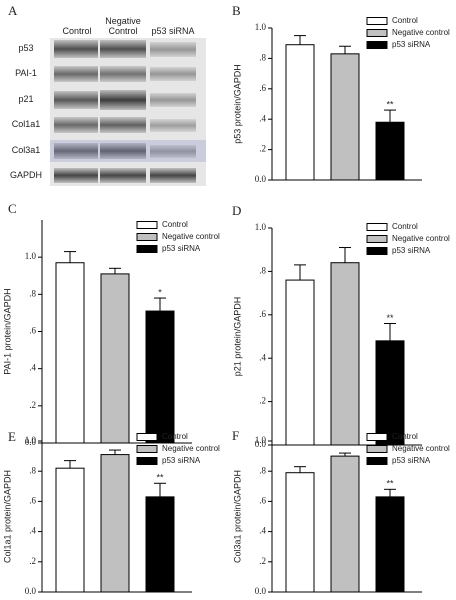  Describe the element at coordinates (173, 31) in the screenshot. I see `column-label: p53 siRNA` at that location.